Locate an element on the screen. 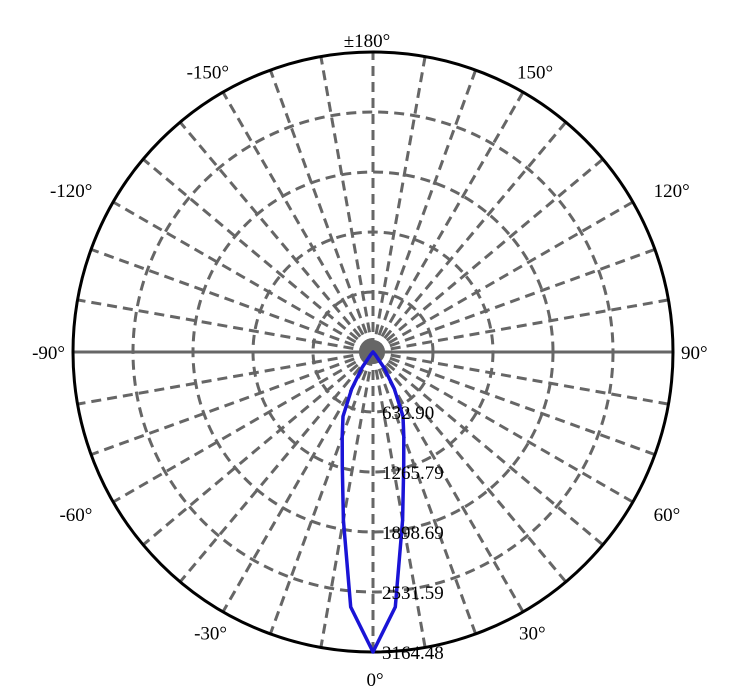  angle-label: -90° is located at coordinates (48, 353).